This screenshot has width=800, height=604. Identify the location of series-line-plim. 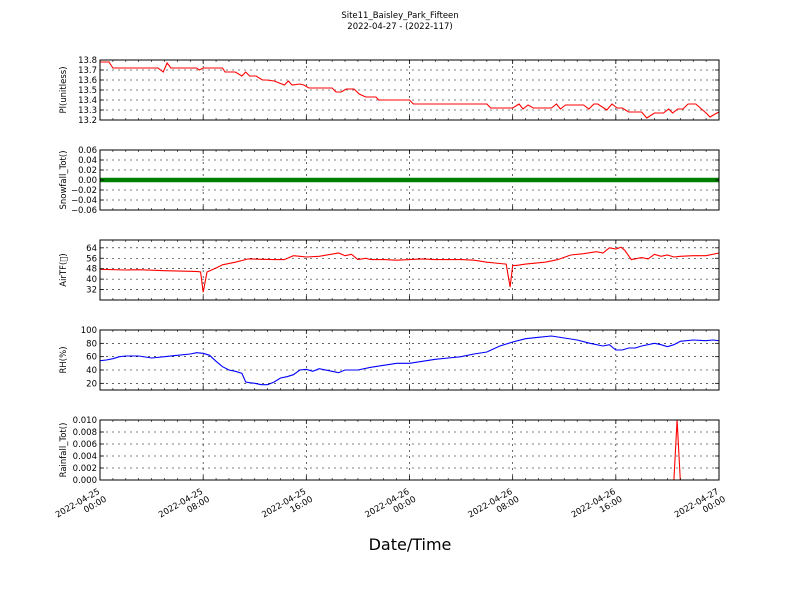
(410, 90).